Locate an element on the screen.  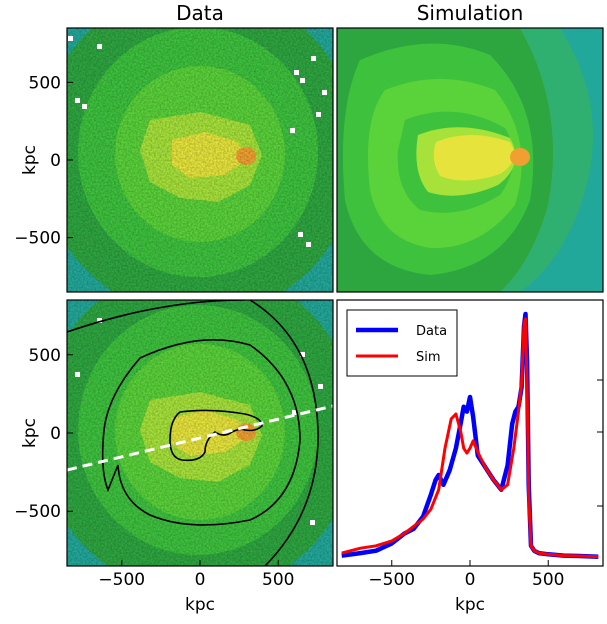
masked-pixels is located at coordinates (197, 141).